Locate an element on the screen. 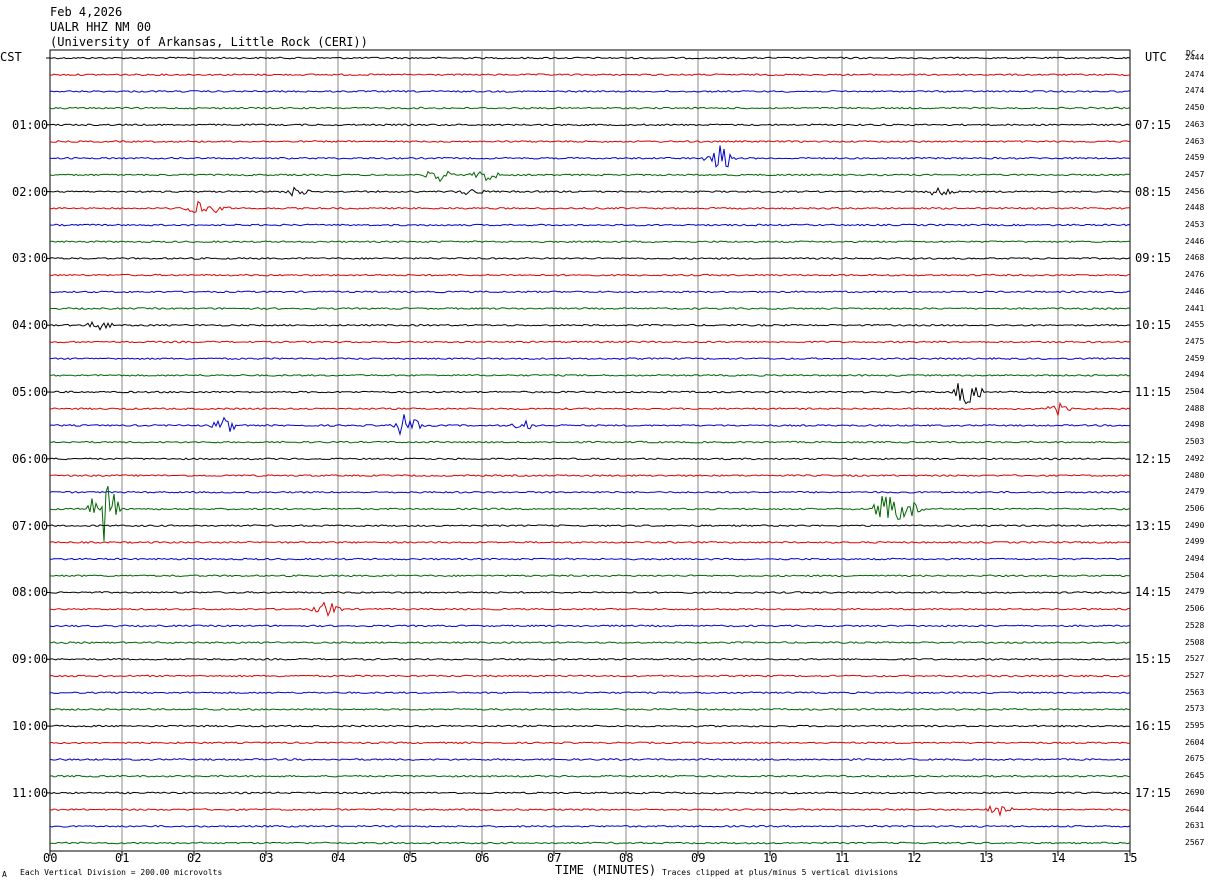  dc-offset-value: 2595 is located at coordinates (1195, 726).